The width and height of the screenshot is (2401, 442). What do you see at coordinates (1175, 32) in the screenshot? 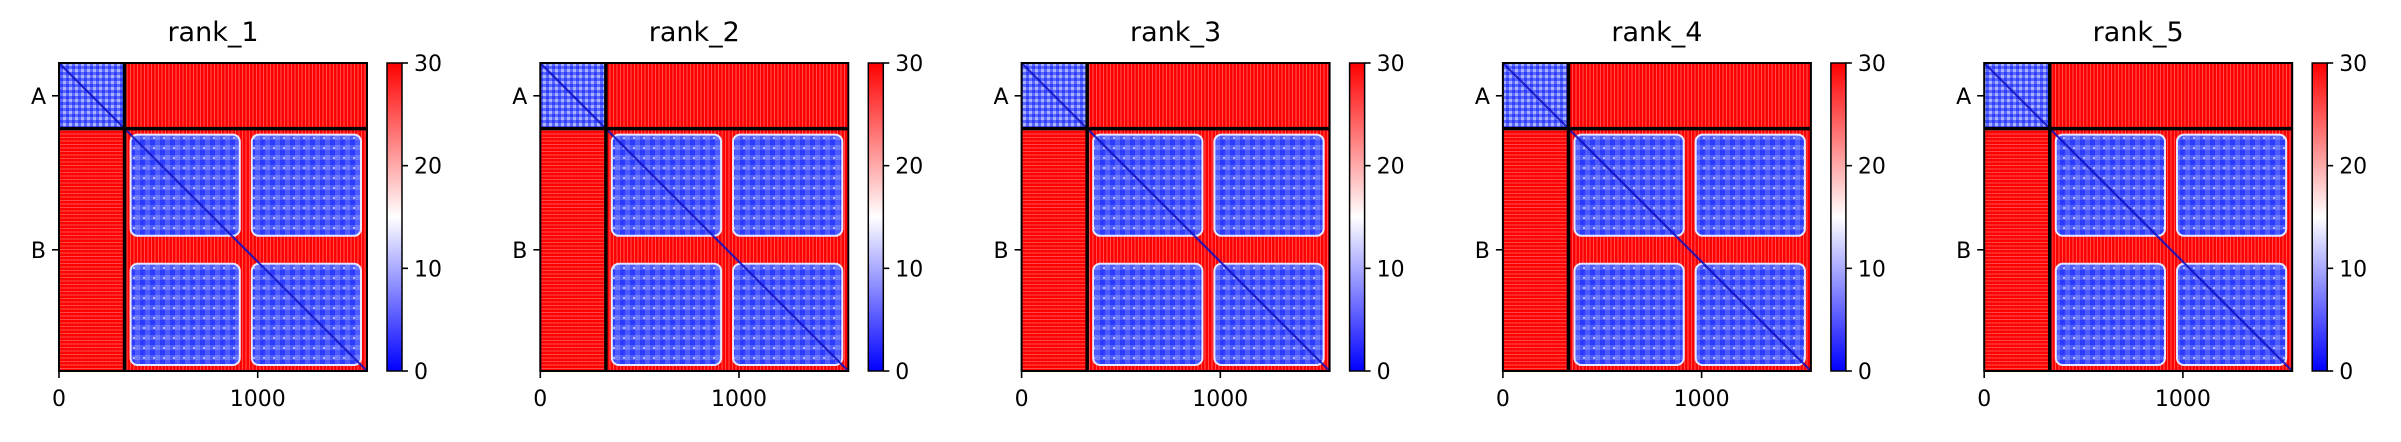
I see `panel-title: rank_3` at bounding box center [1175, 32].